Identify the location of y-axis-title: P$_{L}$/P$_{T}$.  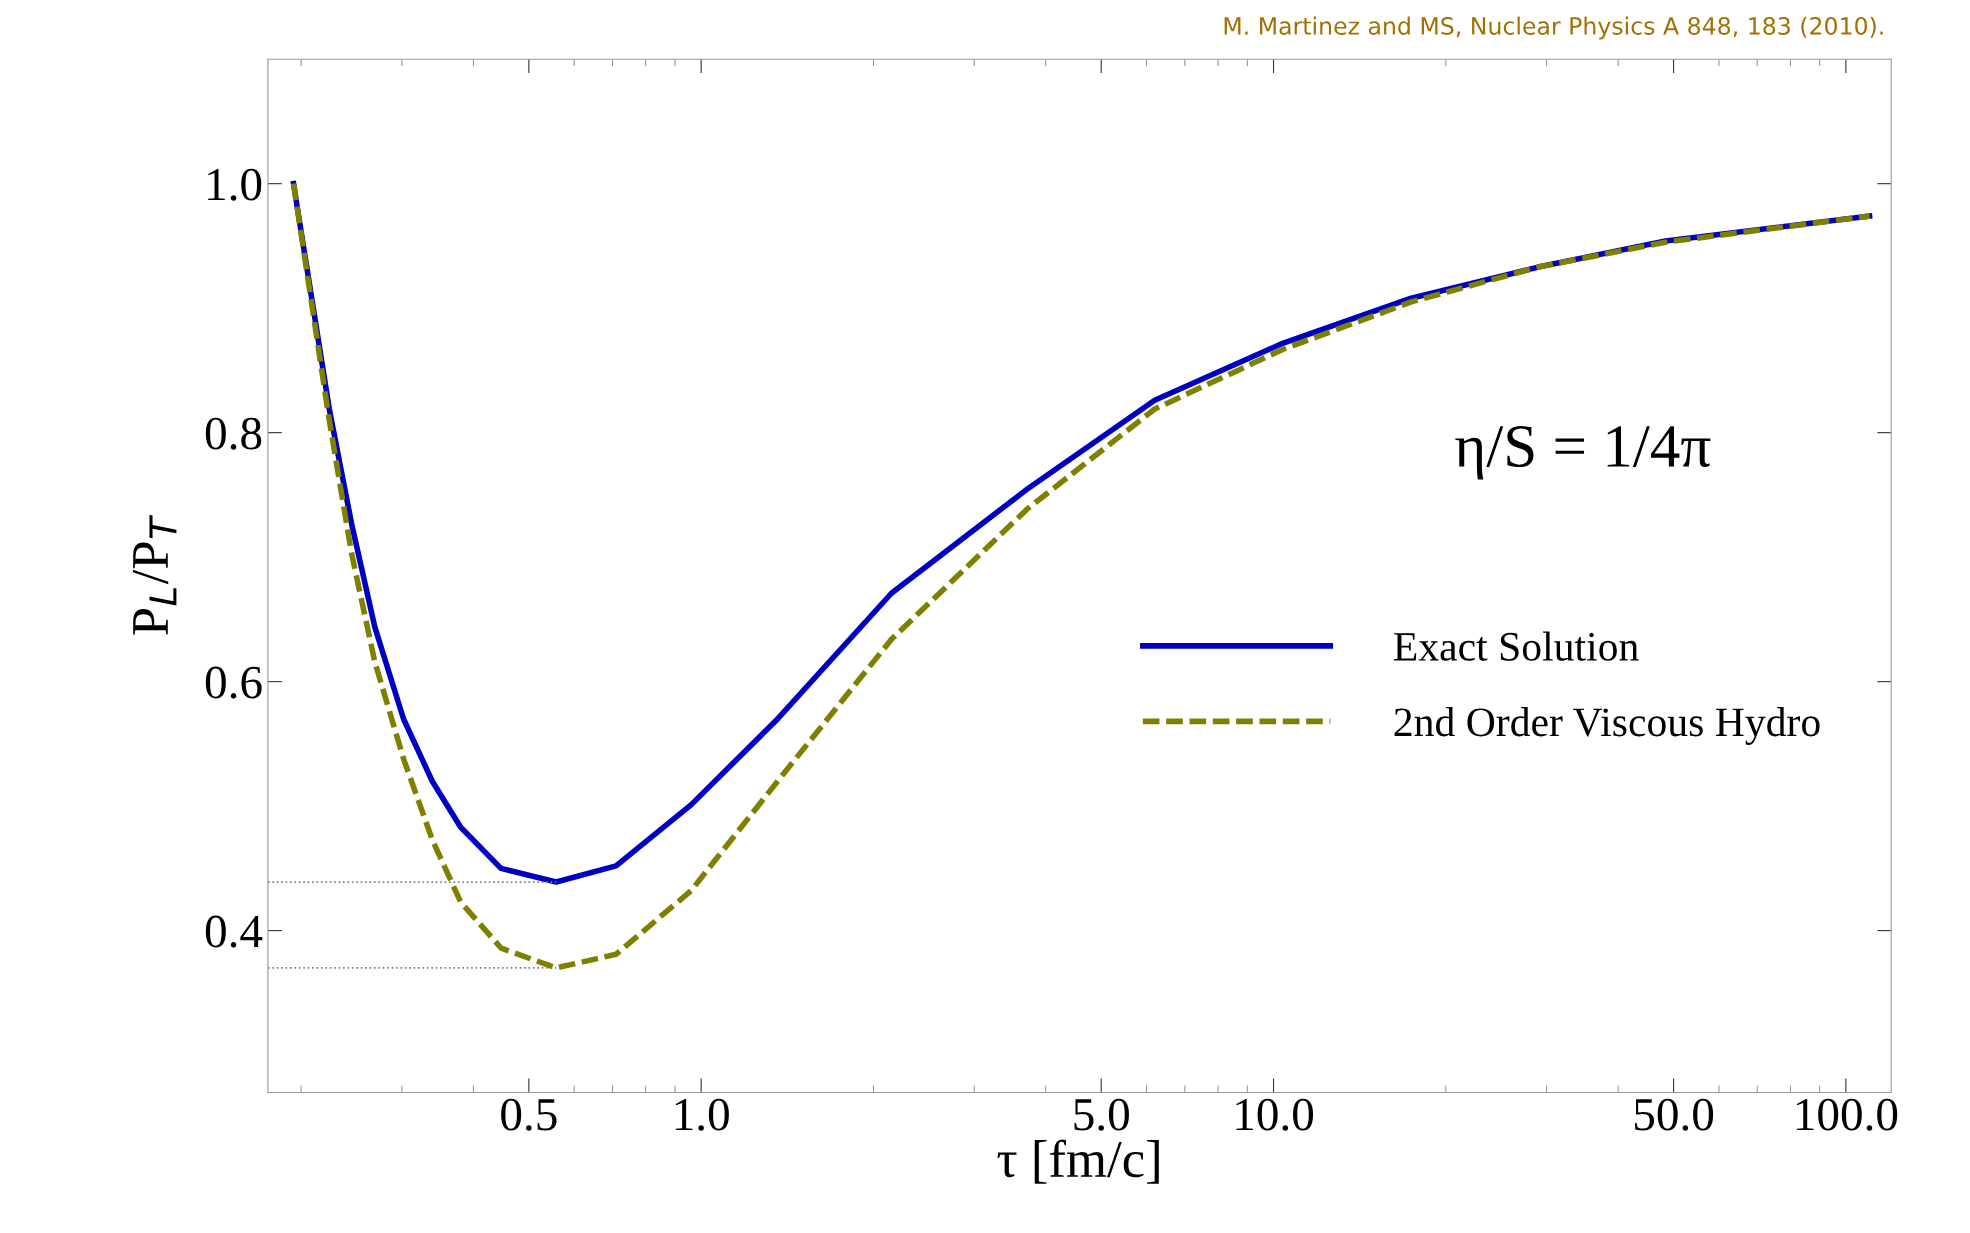
(154, 574).